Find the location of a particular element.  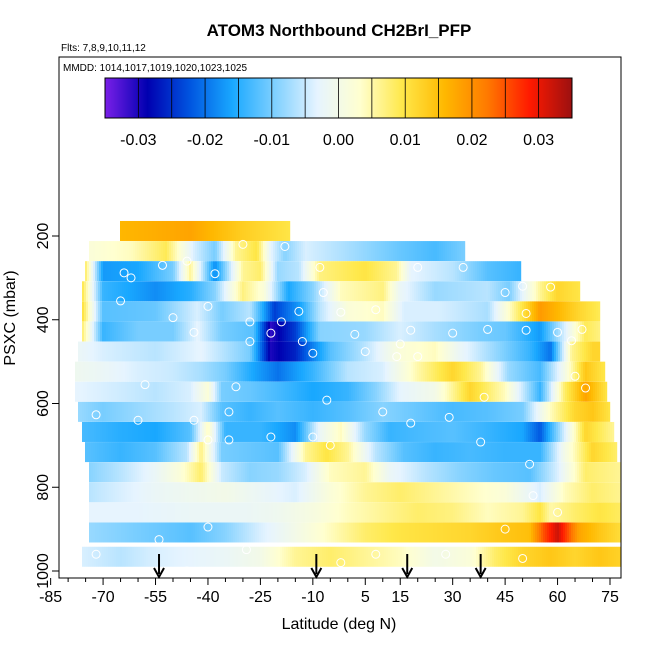

y-tick-label: 200 is located at coordinates (43, 236).